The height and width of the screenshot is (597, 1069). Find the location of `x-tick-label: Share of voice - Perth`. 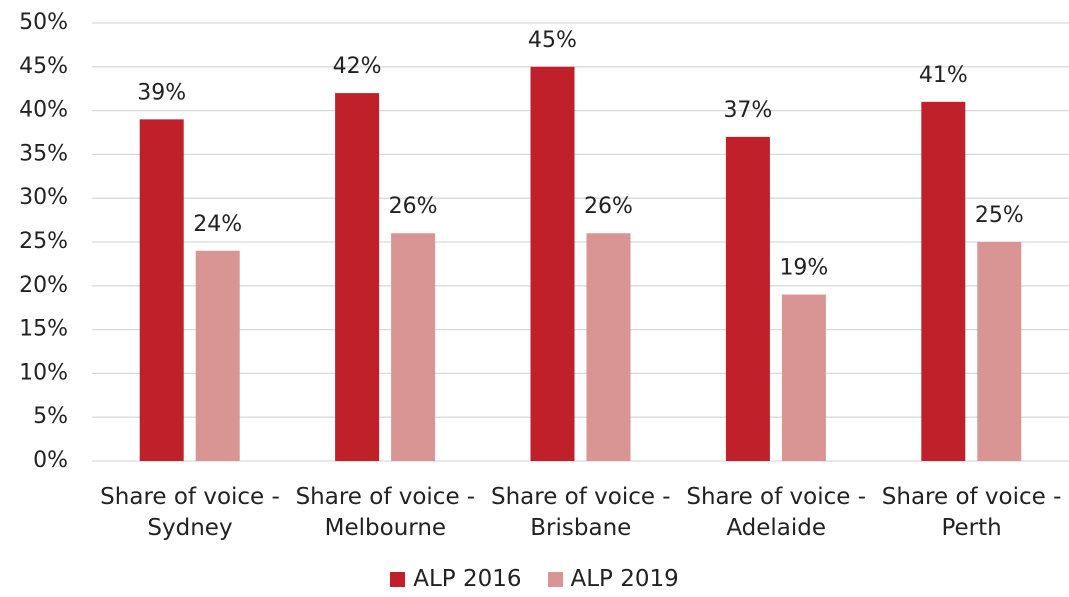

x-tick-label: Share of voice - Perth is located at coordinates (971, 512).